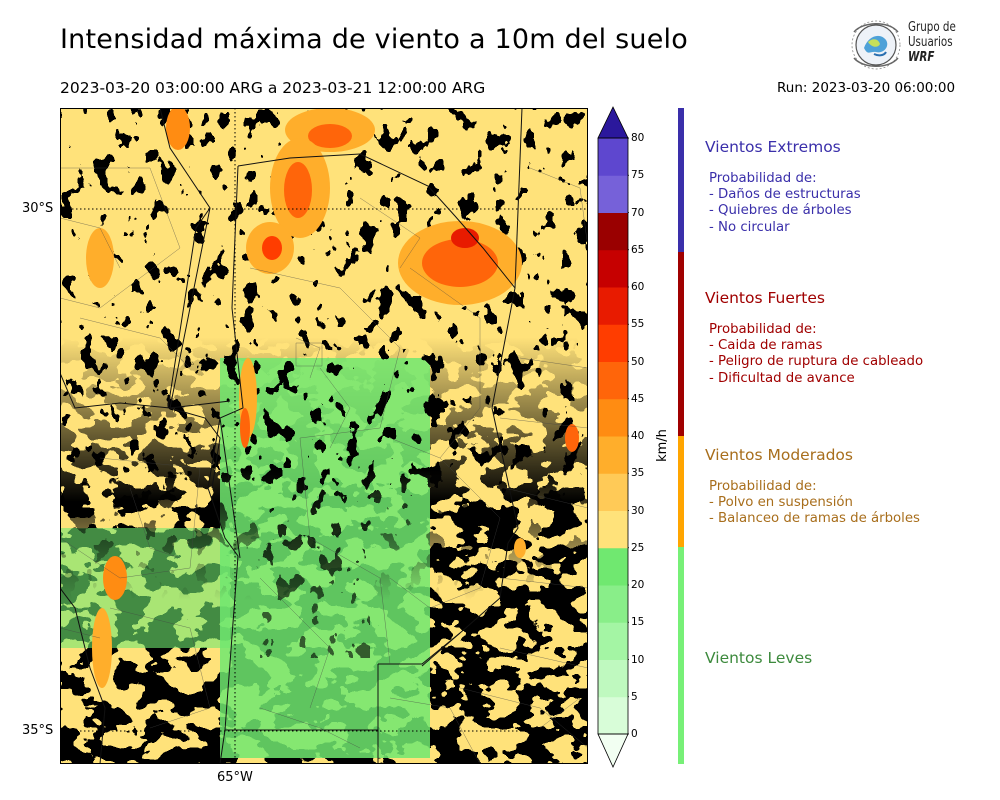  What do you see at coordinates (681, 655) in the screenshot?
I see `category-bar-leves` at bounding box center [681, 655].